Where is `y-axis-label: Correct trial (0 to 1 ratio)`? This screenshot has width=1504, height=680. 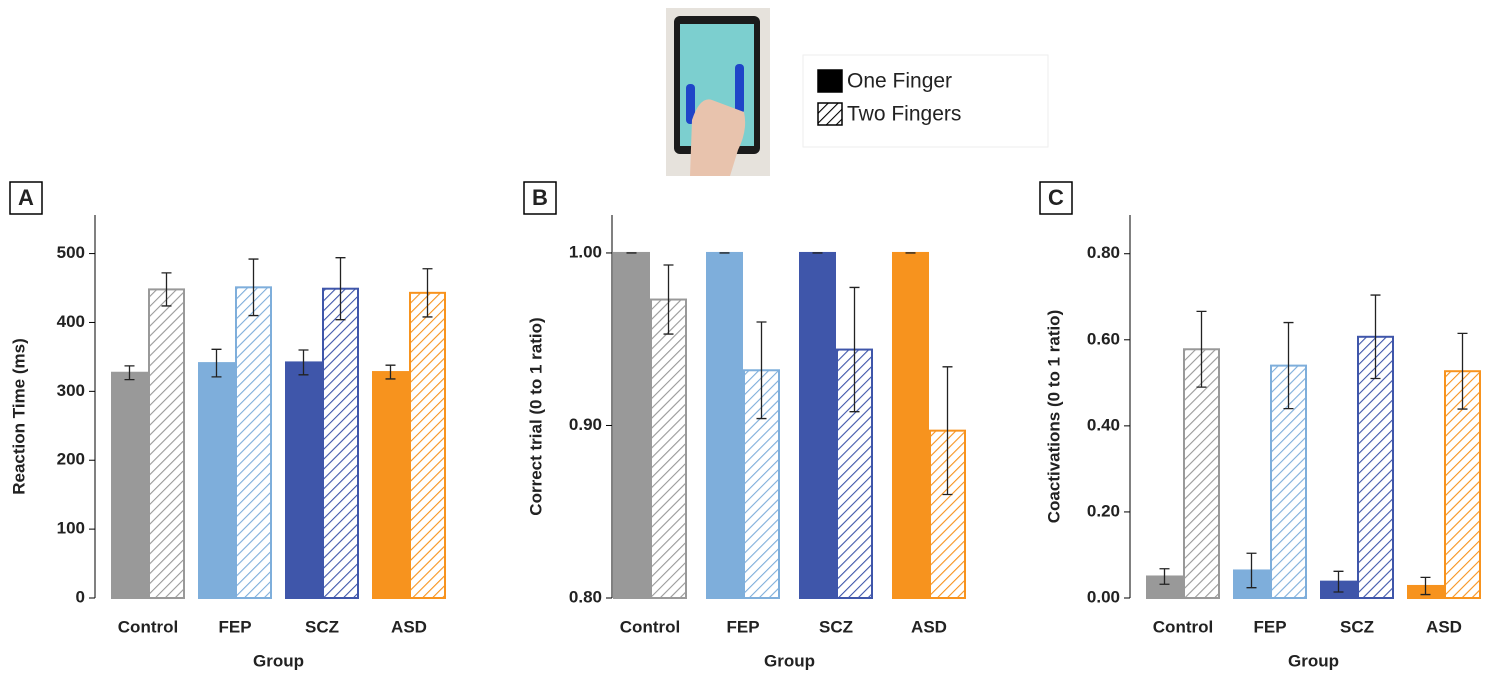 y-axis-label: Correct trial (0 to 1 ratio) is located at coordinates (535, 416).